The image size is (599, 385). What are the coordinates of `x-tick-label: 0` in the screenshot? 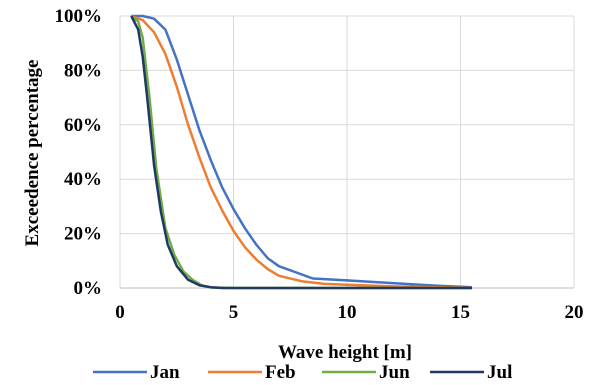 It's located at (120, 312).